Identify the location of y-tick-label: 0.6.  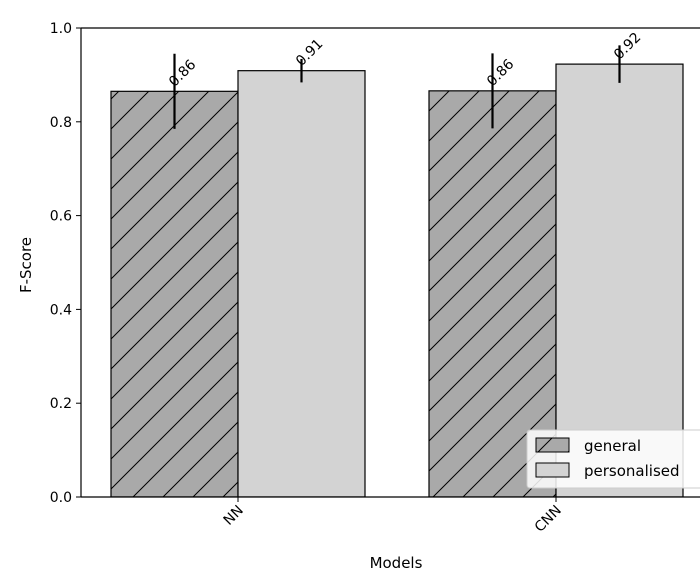
(61, 217).